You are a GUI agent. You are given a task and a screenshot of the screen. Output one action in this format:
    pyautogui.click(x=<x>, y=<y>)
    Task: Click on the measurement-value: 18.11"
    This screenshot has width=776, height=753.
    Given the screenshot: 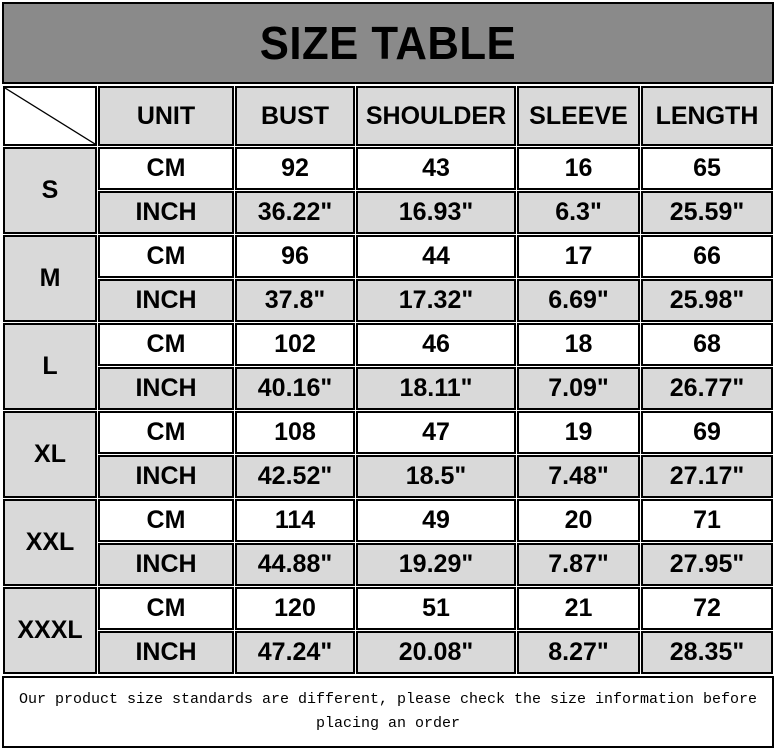 What is the action you would take?
    pyautogui.click(x=436, y=388)
    